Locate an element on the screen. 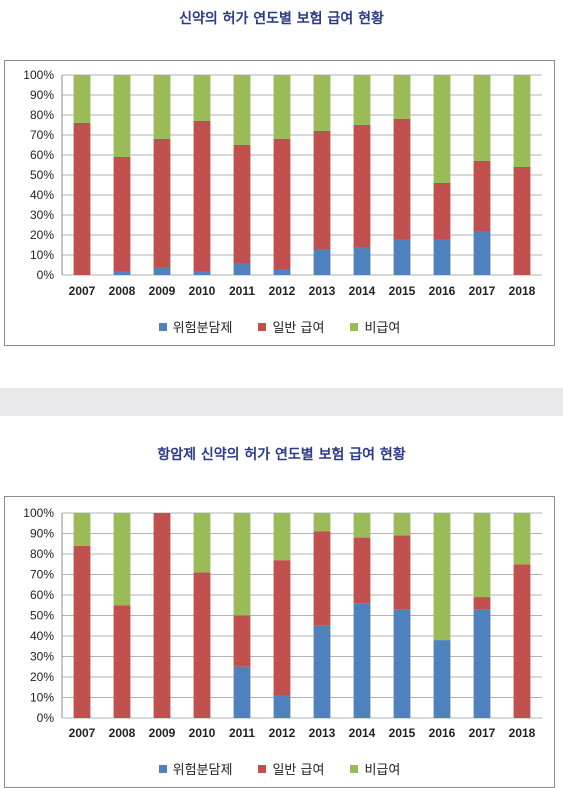 The width and height of the screenshot is (563, 788). legend-item-general-coverage: 일반 급여 is located at coordinates (291, 768).